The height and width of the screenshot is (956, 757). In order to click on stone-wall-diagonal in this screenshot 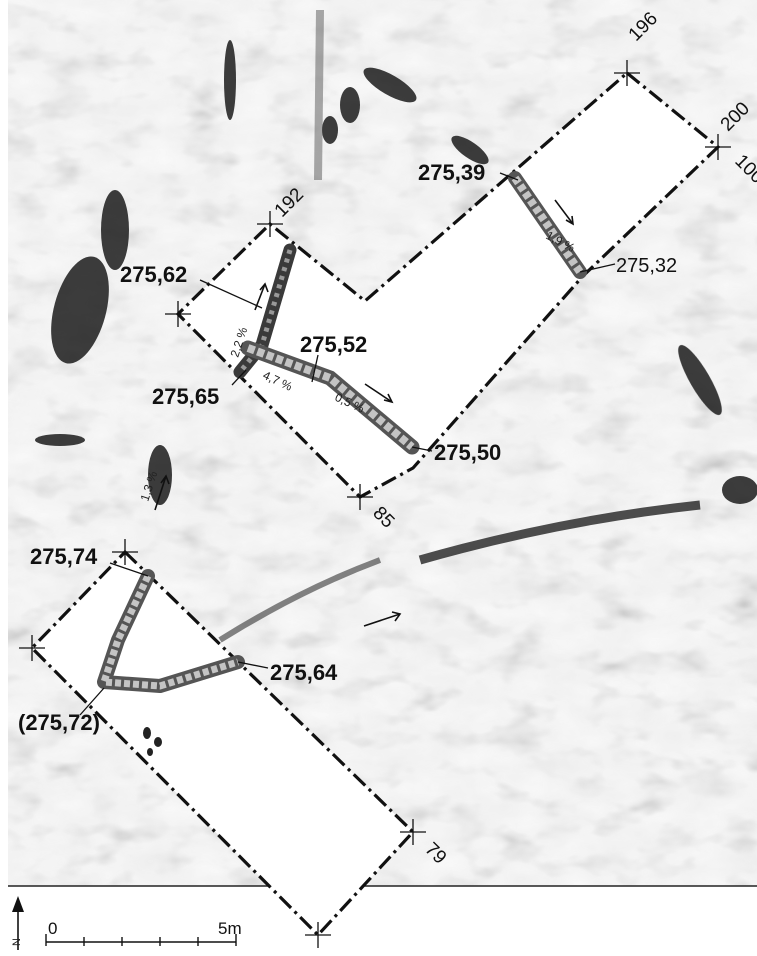, I will do `click(330, 397)`.